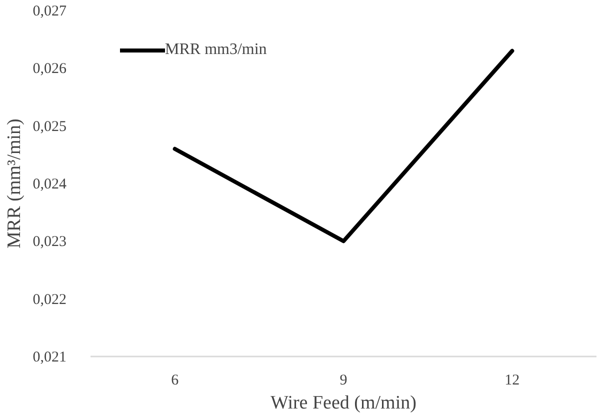 This screenshot has width=611, height=416. What do you see at coordinates (175, 380) in the screenshot?
I see `x-tick-label: 6` at bounding box center [175, 380].